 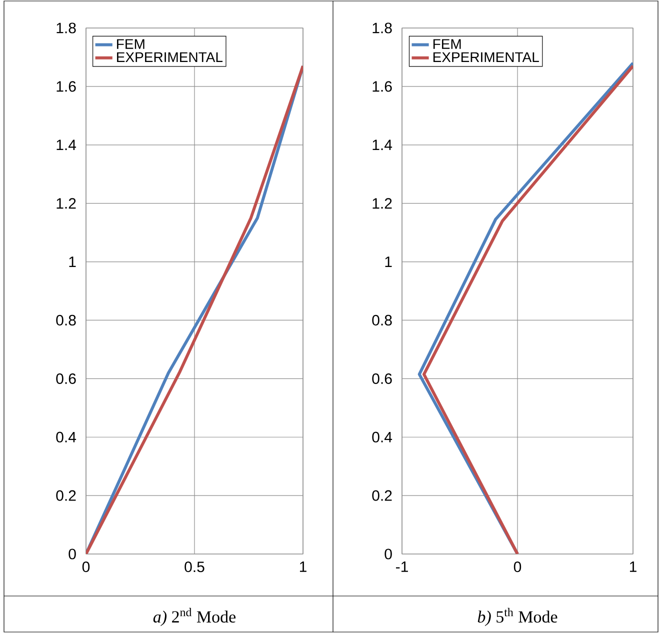 What do you see at coordinates (518, 617) in the screenshot?
I see `x-axis-title: b) 5$^{th}$ Mode` at bounding box center [518, 617].